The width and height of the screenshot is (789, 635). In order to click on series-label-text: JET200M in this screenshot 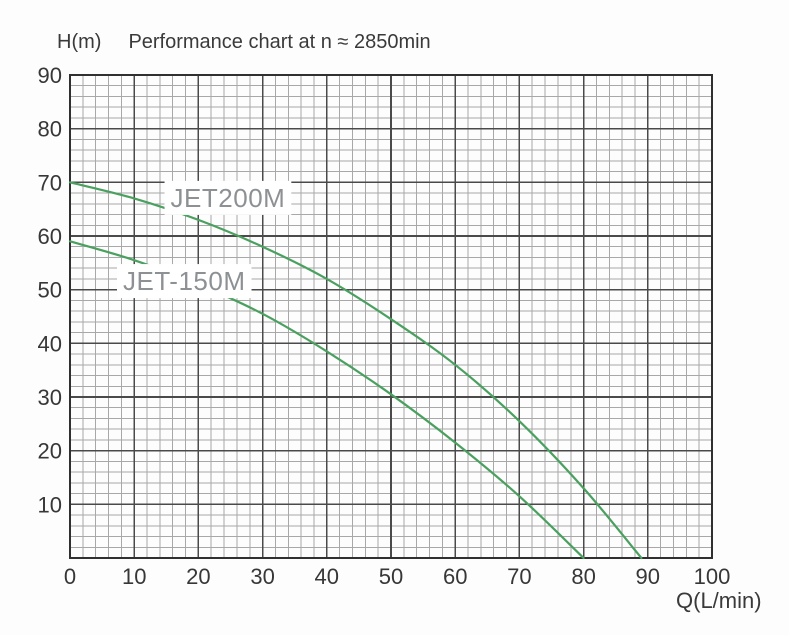, I will do `click(228, 198)`.